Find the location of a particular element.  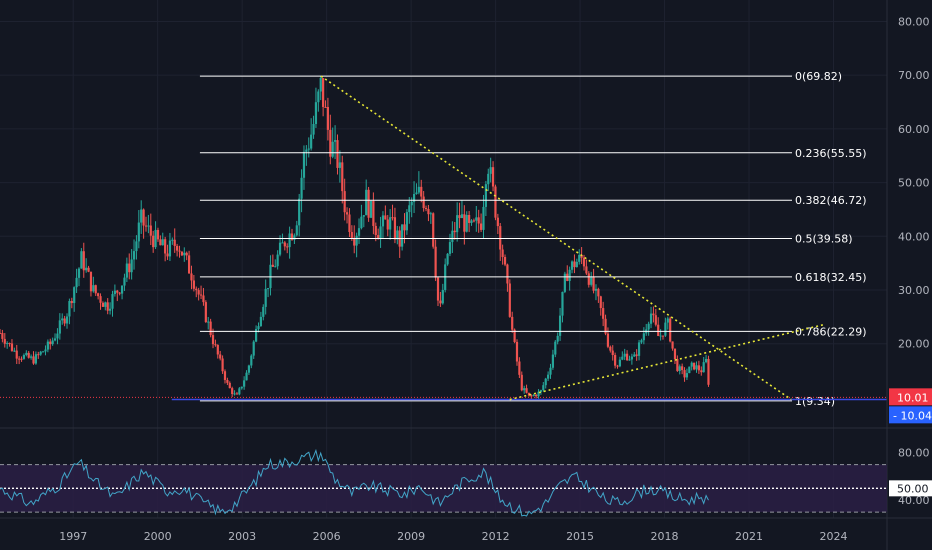

time-axis-tick: 2018 is located at coordinates (665, 536).